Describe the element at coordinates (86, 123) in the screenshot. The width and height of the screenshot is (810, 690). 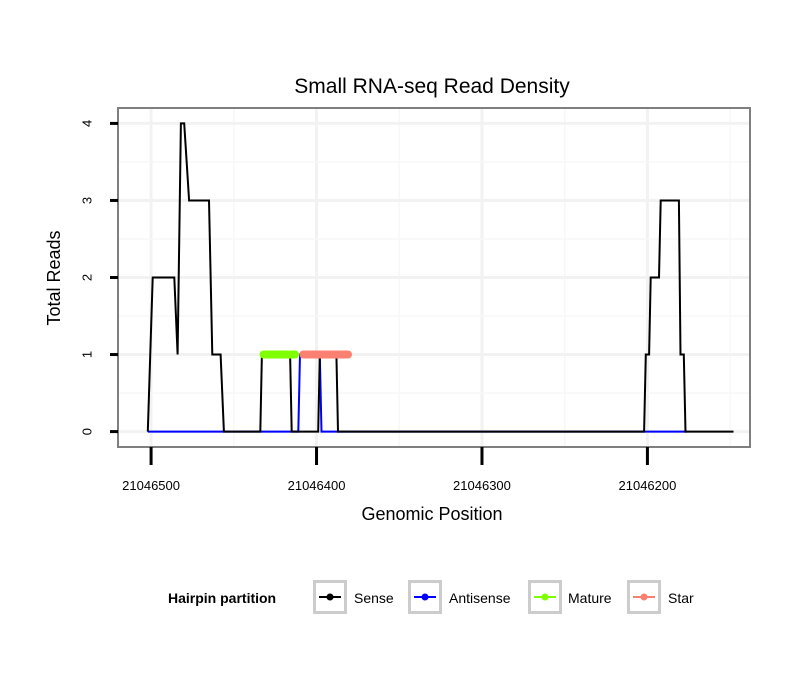
I see `y-tick-label: 4` at that location.